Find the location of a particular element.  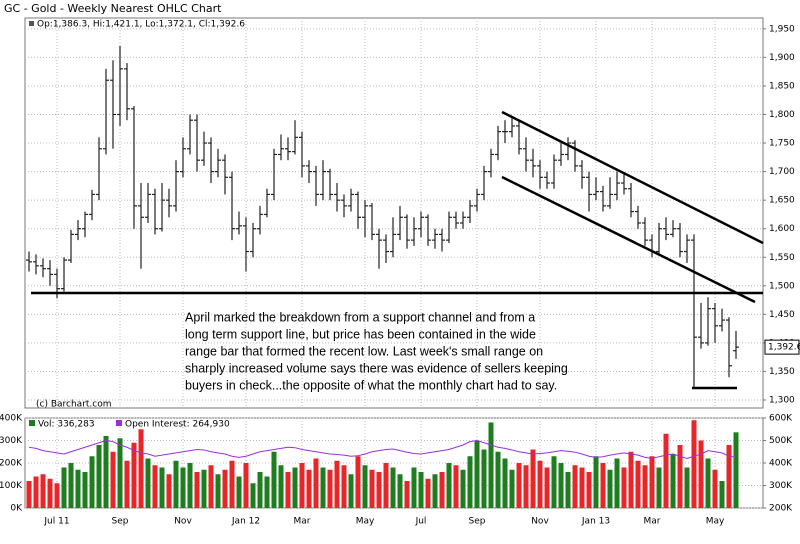

y-tick-label: 1,550 is located at coordinates (782, 258).